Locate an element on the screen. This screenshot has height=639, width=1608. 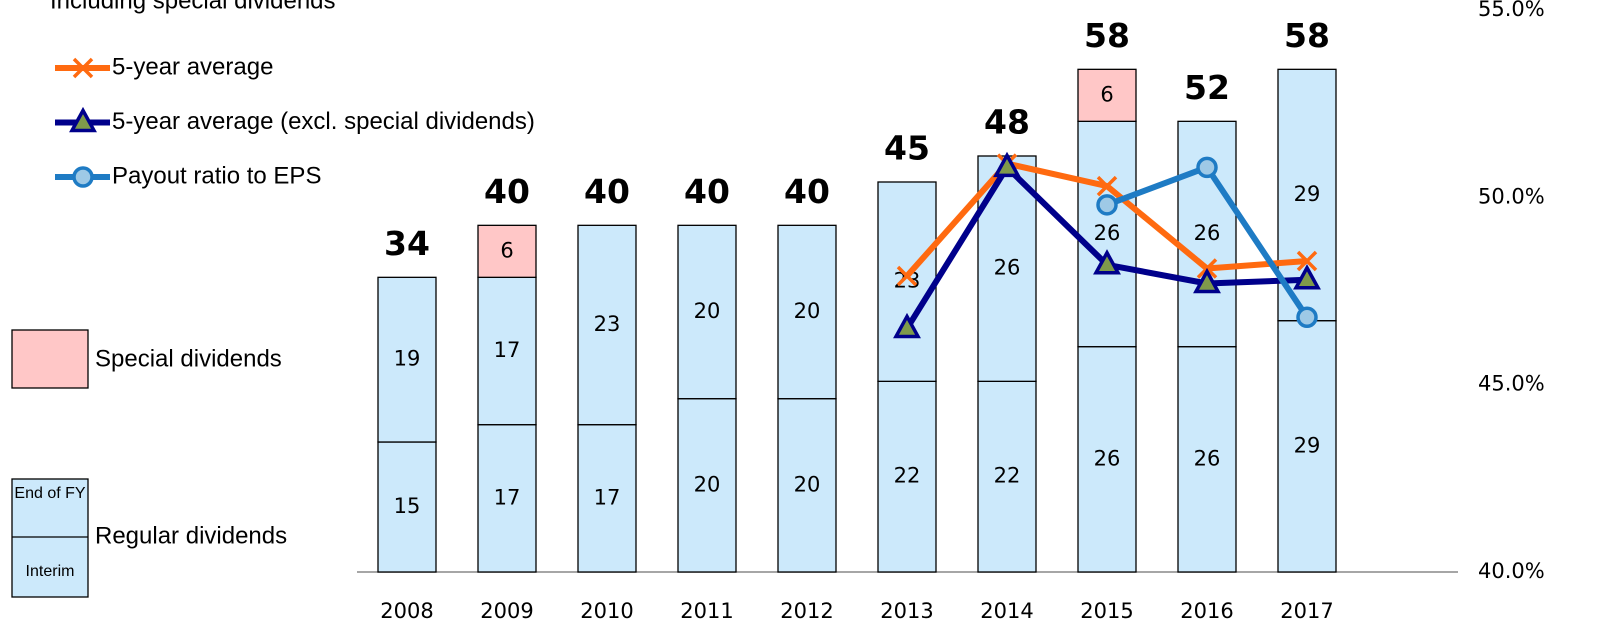
chart-subtitle: Including special dividends is located at coordinates (193, 7).